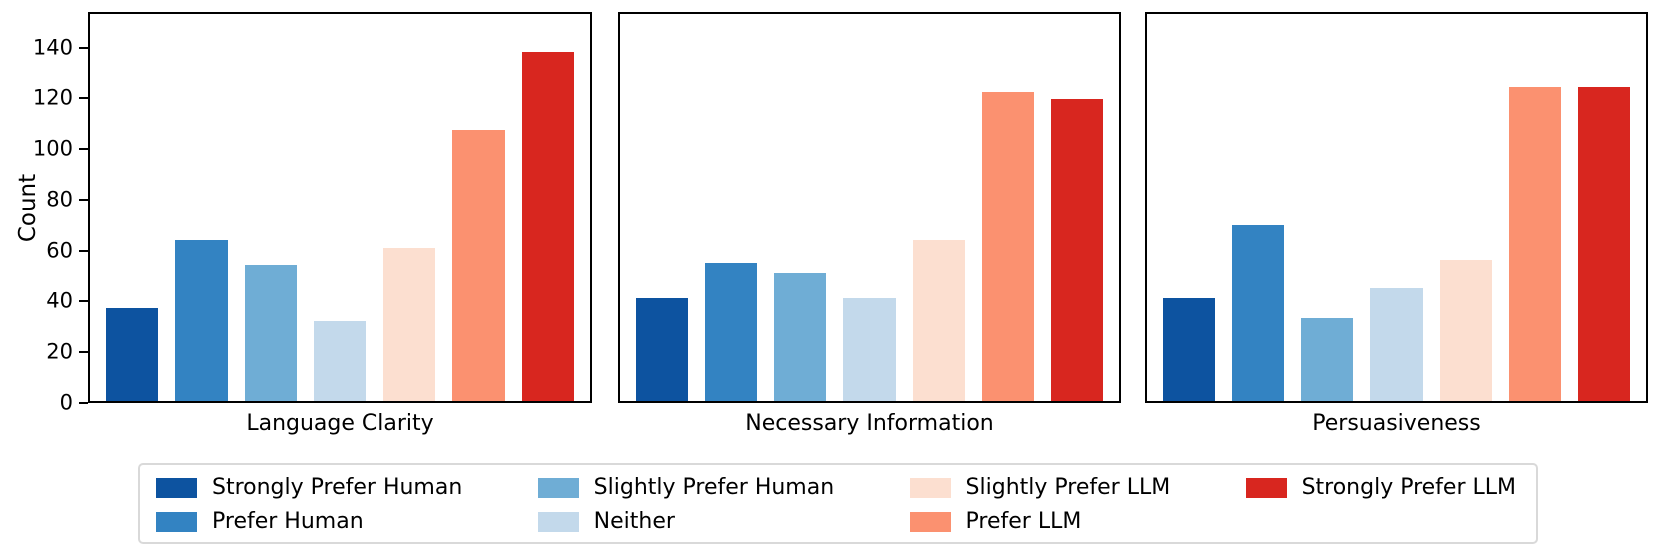 The image size is (1661, 559). Describe the element at coordinates (1040, 504) in the screenshot. I see `legend-column: Slightly Prefer LLM Prefer LLM` at that location.